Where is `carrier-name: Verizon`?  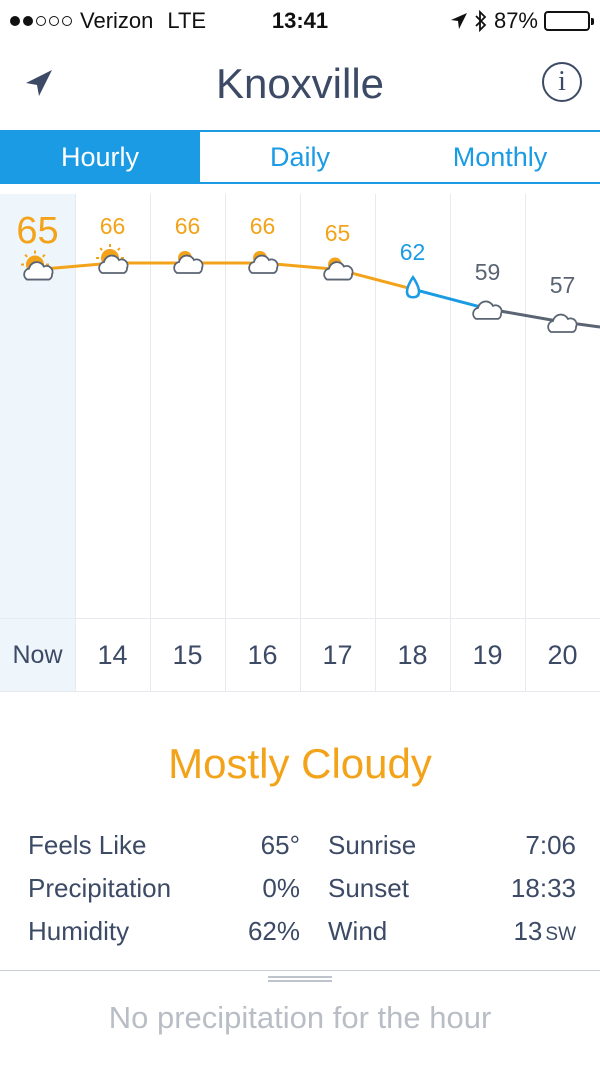 carrier-name: Verizon is located at coordinates (117, 20).